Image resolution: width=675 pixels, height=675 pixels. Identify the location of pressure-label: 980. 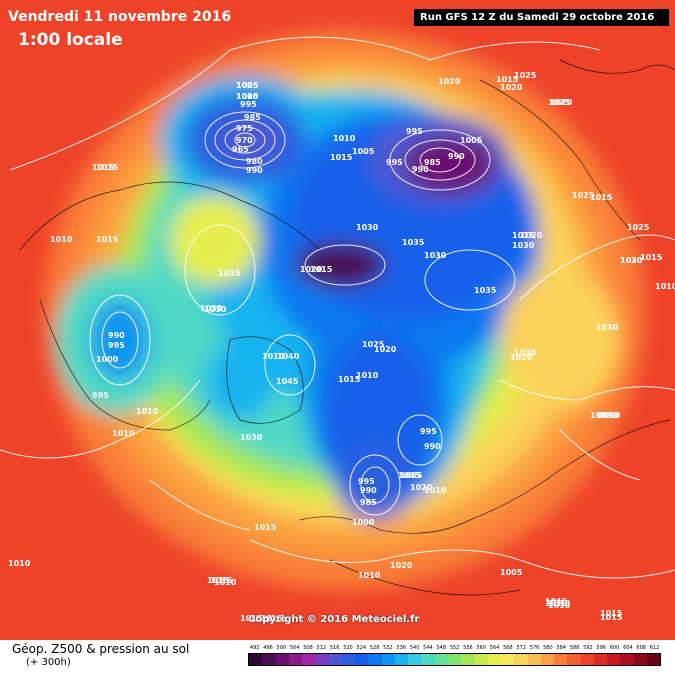
(254, 161).